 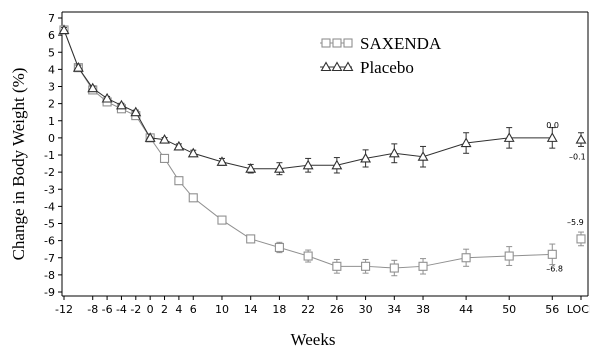 What do you see at coordinates (51, 138) in the screenshot?
I see `y-tick-label: 0` at bounding box center [51, 138].